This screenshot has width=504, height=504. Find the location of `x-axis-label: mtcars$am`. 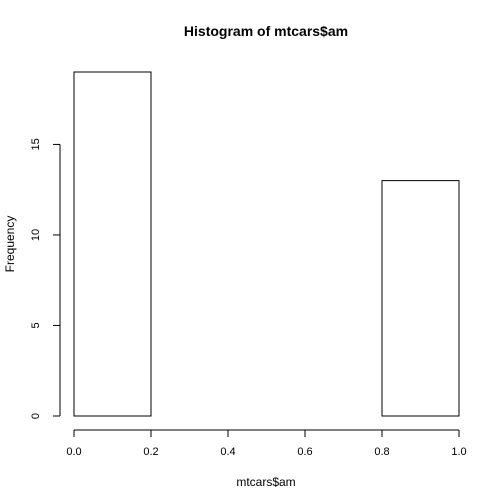

x-axis-label: mtcars$am is located at coordinates (265, 482).